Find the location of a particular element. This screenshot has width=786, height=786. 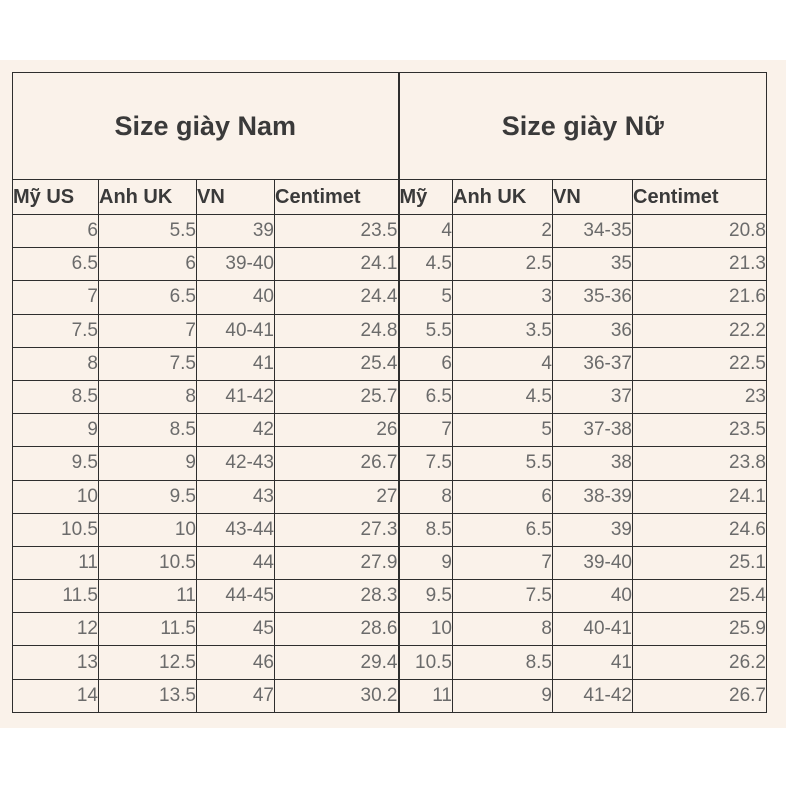

men-size-cell: 43-44 is located at coordinates (235, 529).